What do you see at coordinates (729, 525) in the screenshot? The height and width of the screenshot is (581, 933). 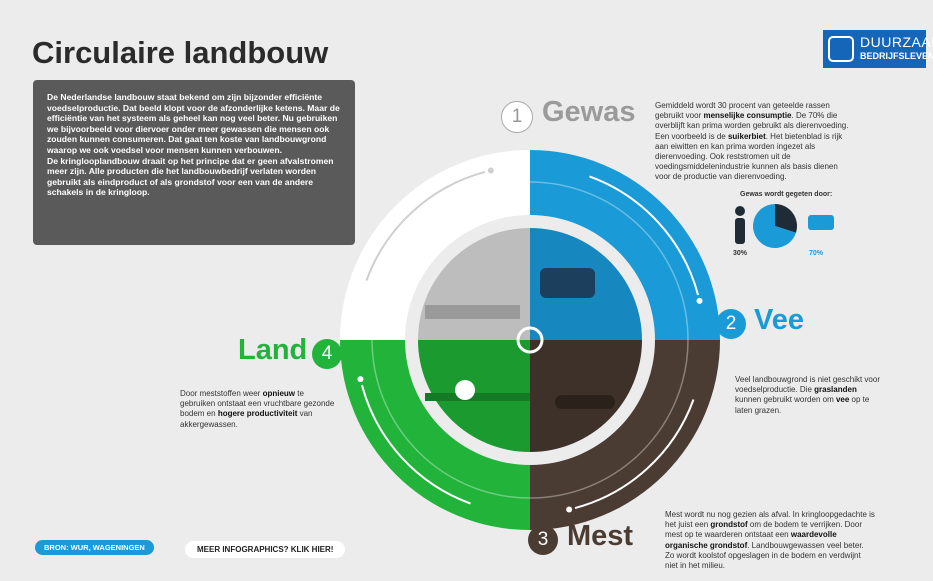 I see `text-segment: grondstof` at bounding box center [729, 525].